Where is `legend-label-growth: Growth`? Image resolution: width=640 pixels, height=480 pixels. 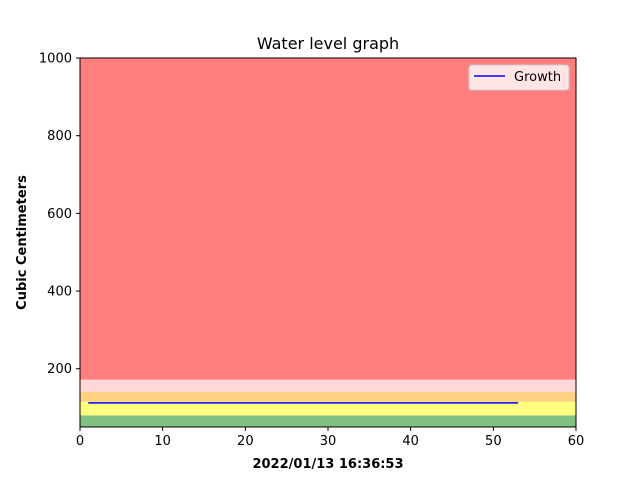
legend-label-growth: Growth is located at coordinates (537, 77).